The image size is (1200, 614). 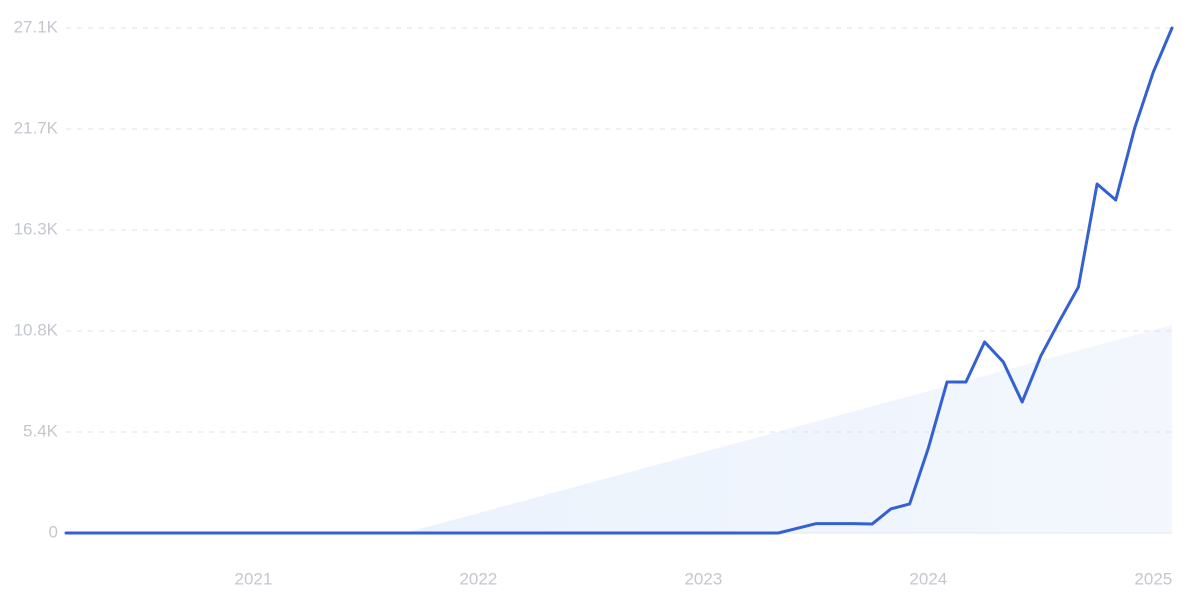 What do you see at coordinates (41, 430) in the screenshot?
I see `y-tick-label: 5.4K` at bounding box center [41, 430].